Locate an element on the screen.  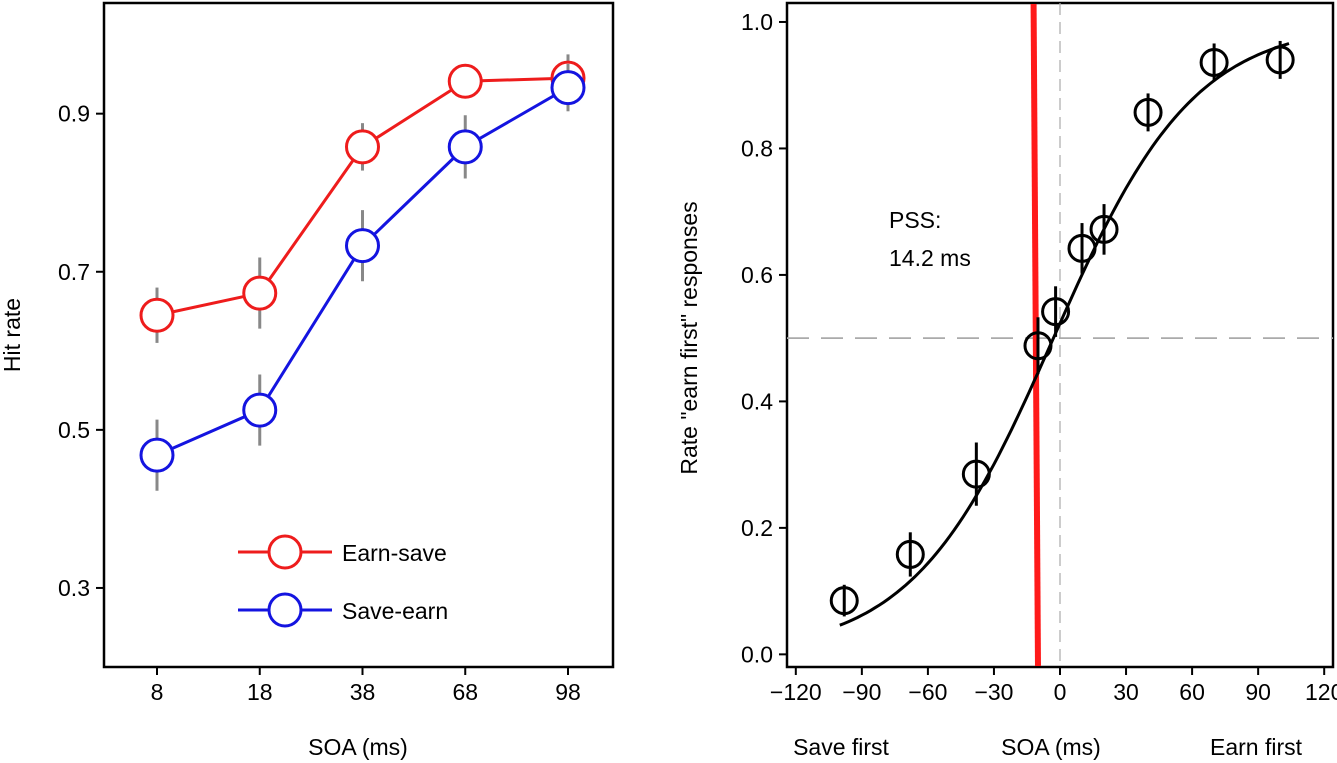
right-x-tick-label: 120 is located at coordinates (1321, 692).